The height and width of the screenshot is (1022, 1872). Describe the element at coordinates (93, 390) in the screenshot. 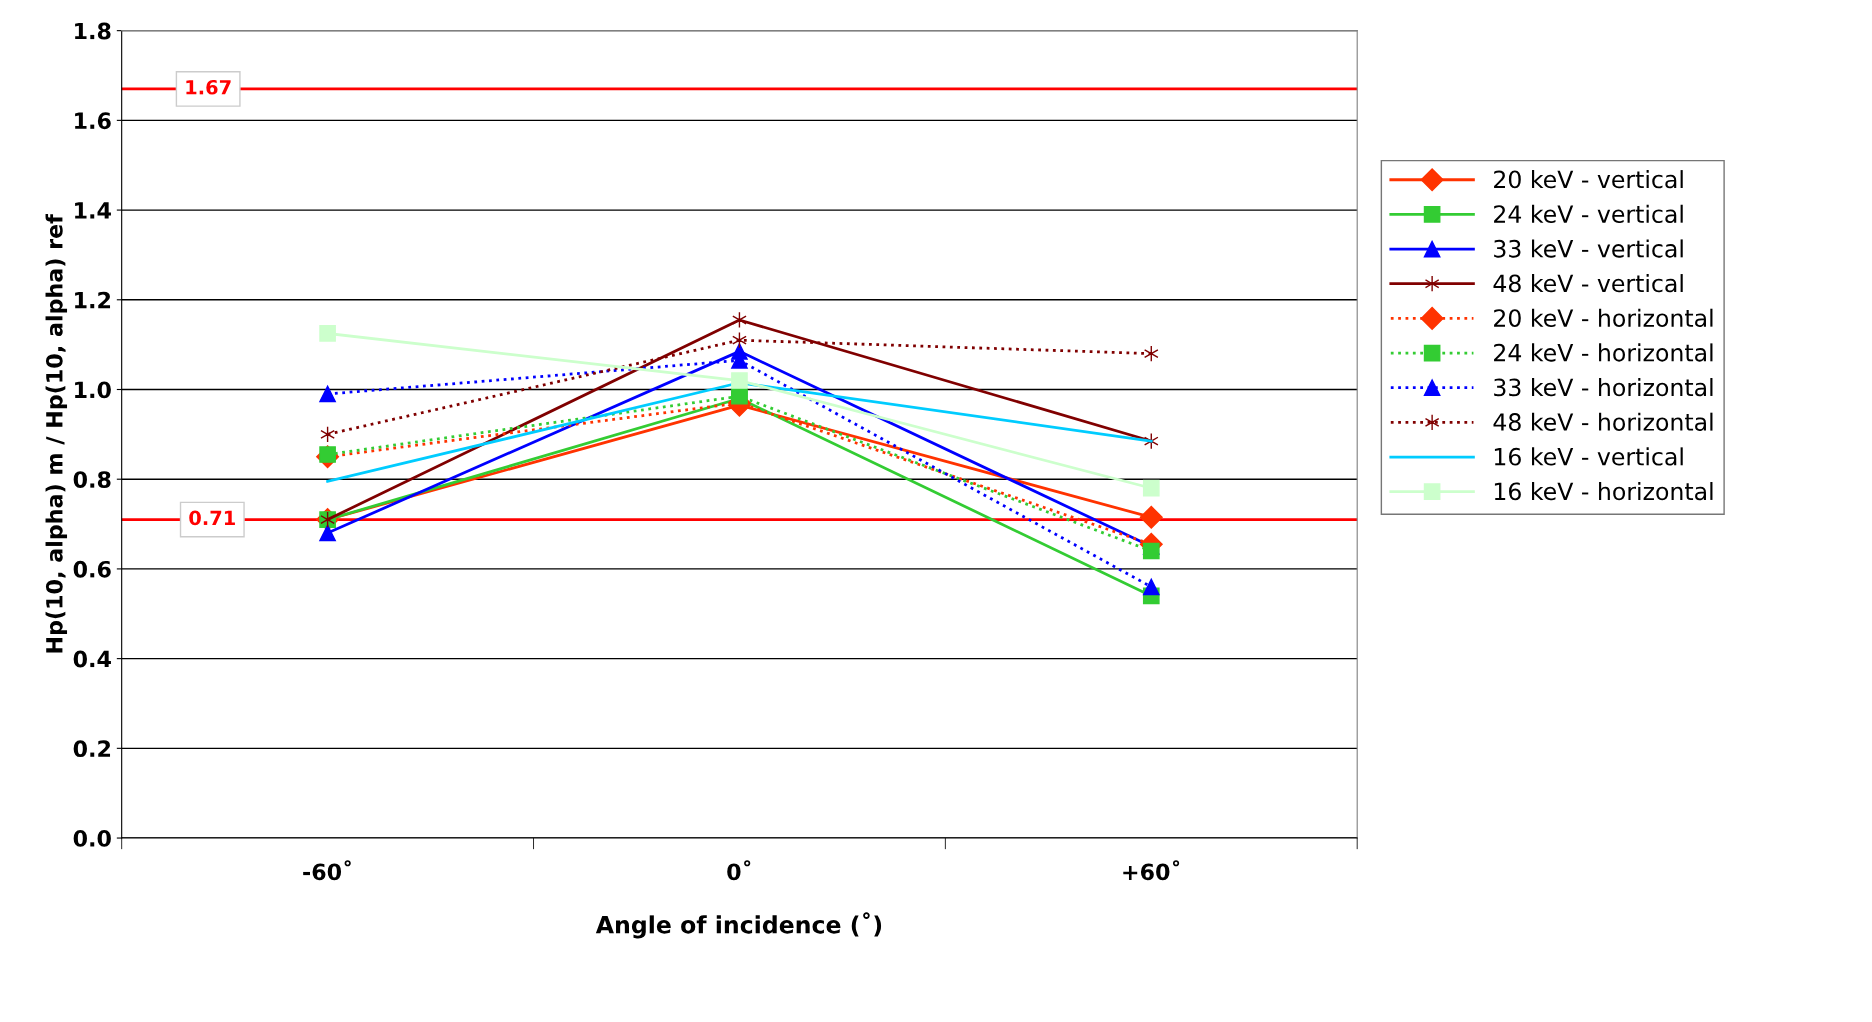

I see `y-tick-label: 1.0` at that location.